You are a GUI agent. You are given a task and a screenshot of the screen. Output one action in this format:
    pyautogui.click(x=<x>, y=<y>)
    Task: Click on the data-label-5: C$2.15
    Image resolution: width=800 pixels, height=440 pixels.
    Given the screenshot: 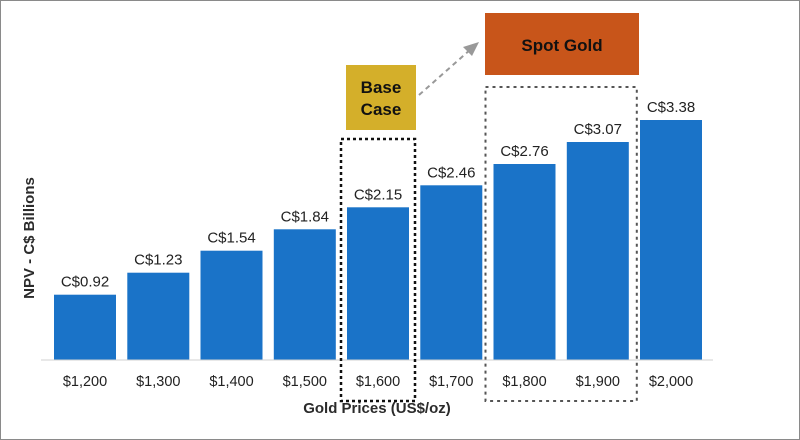 What is the action you would take?
    pyautogui.click(x=378, y=194)
    